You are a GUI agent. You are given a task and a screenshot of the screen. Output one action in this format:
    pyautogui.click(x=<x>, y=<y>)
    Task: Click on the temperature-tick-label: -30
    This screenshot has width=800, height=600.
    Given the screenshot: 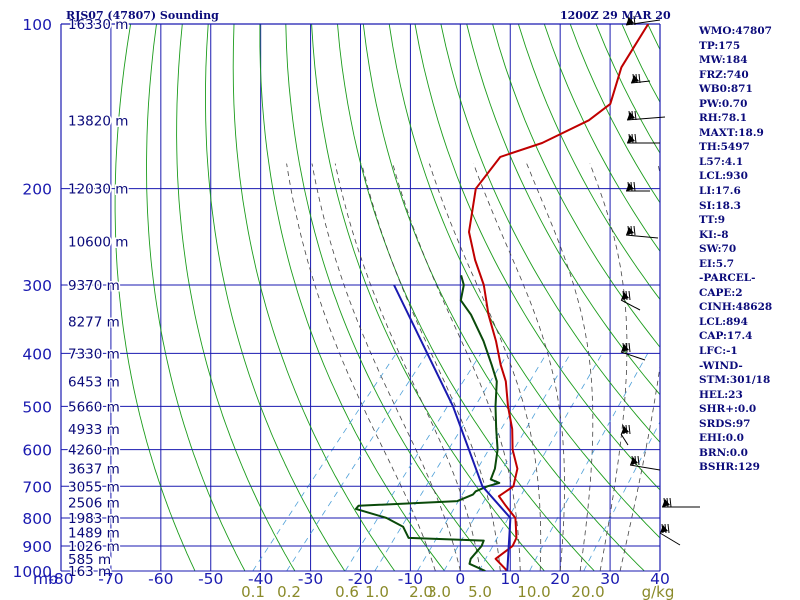 What is the action you would take?
    pyautogui.click(x=310, y=579)
    